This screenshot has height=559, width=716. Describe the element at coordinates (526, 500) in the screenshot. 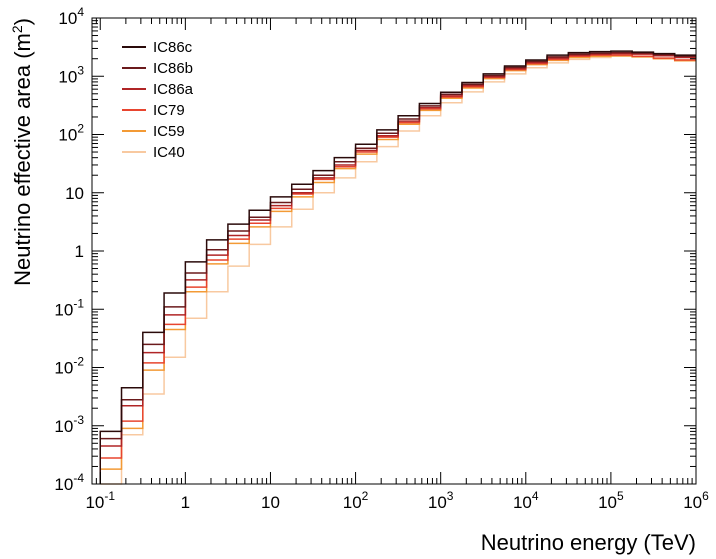

I see `x-tick-label: 10⁴` at that location.